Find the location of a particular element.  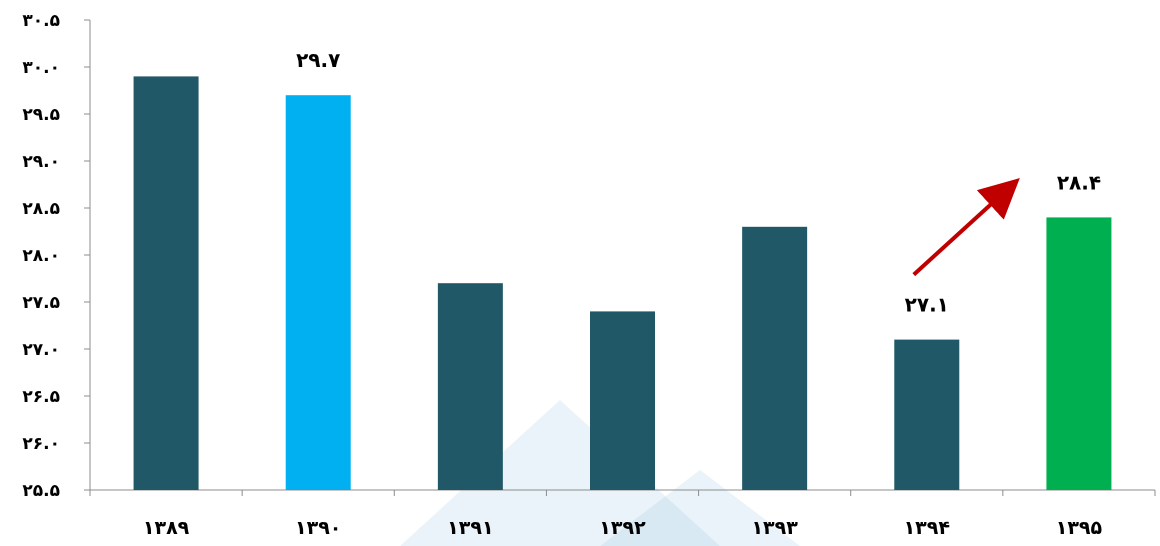

y-tick-label: ۳۰.۰ is located at coordinates (41, 68).